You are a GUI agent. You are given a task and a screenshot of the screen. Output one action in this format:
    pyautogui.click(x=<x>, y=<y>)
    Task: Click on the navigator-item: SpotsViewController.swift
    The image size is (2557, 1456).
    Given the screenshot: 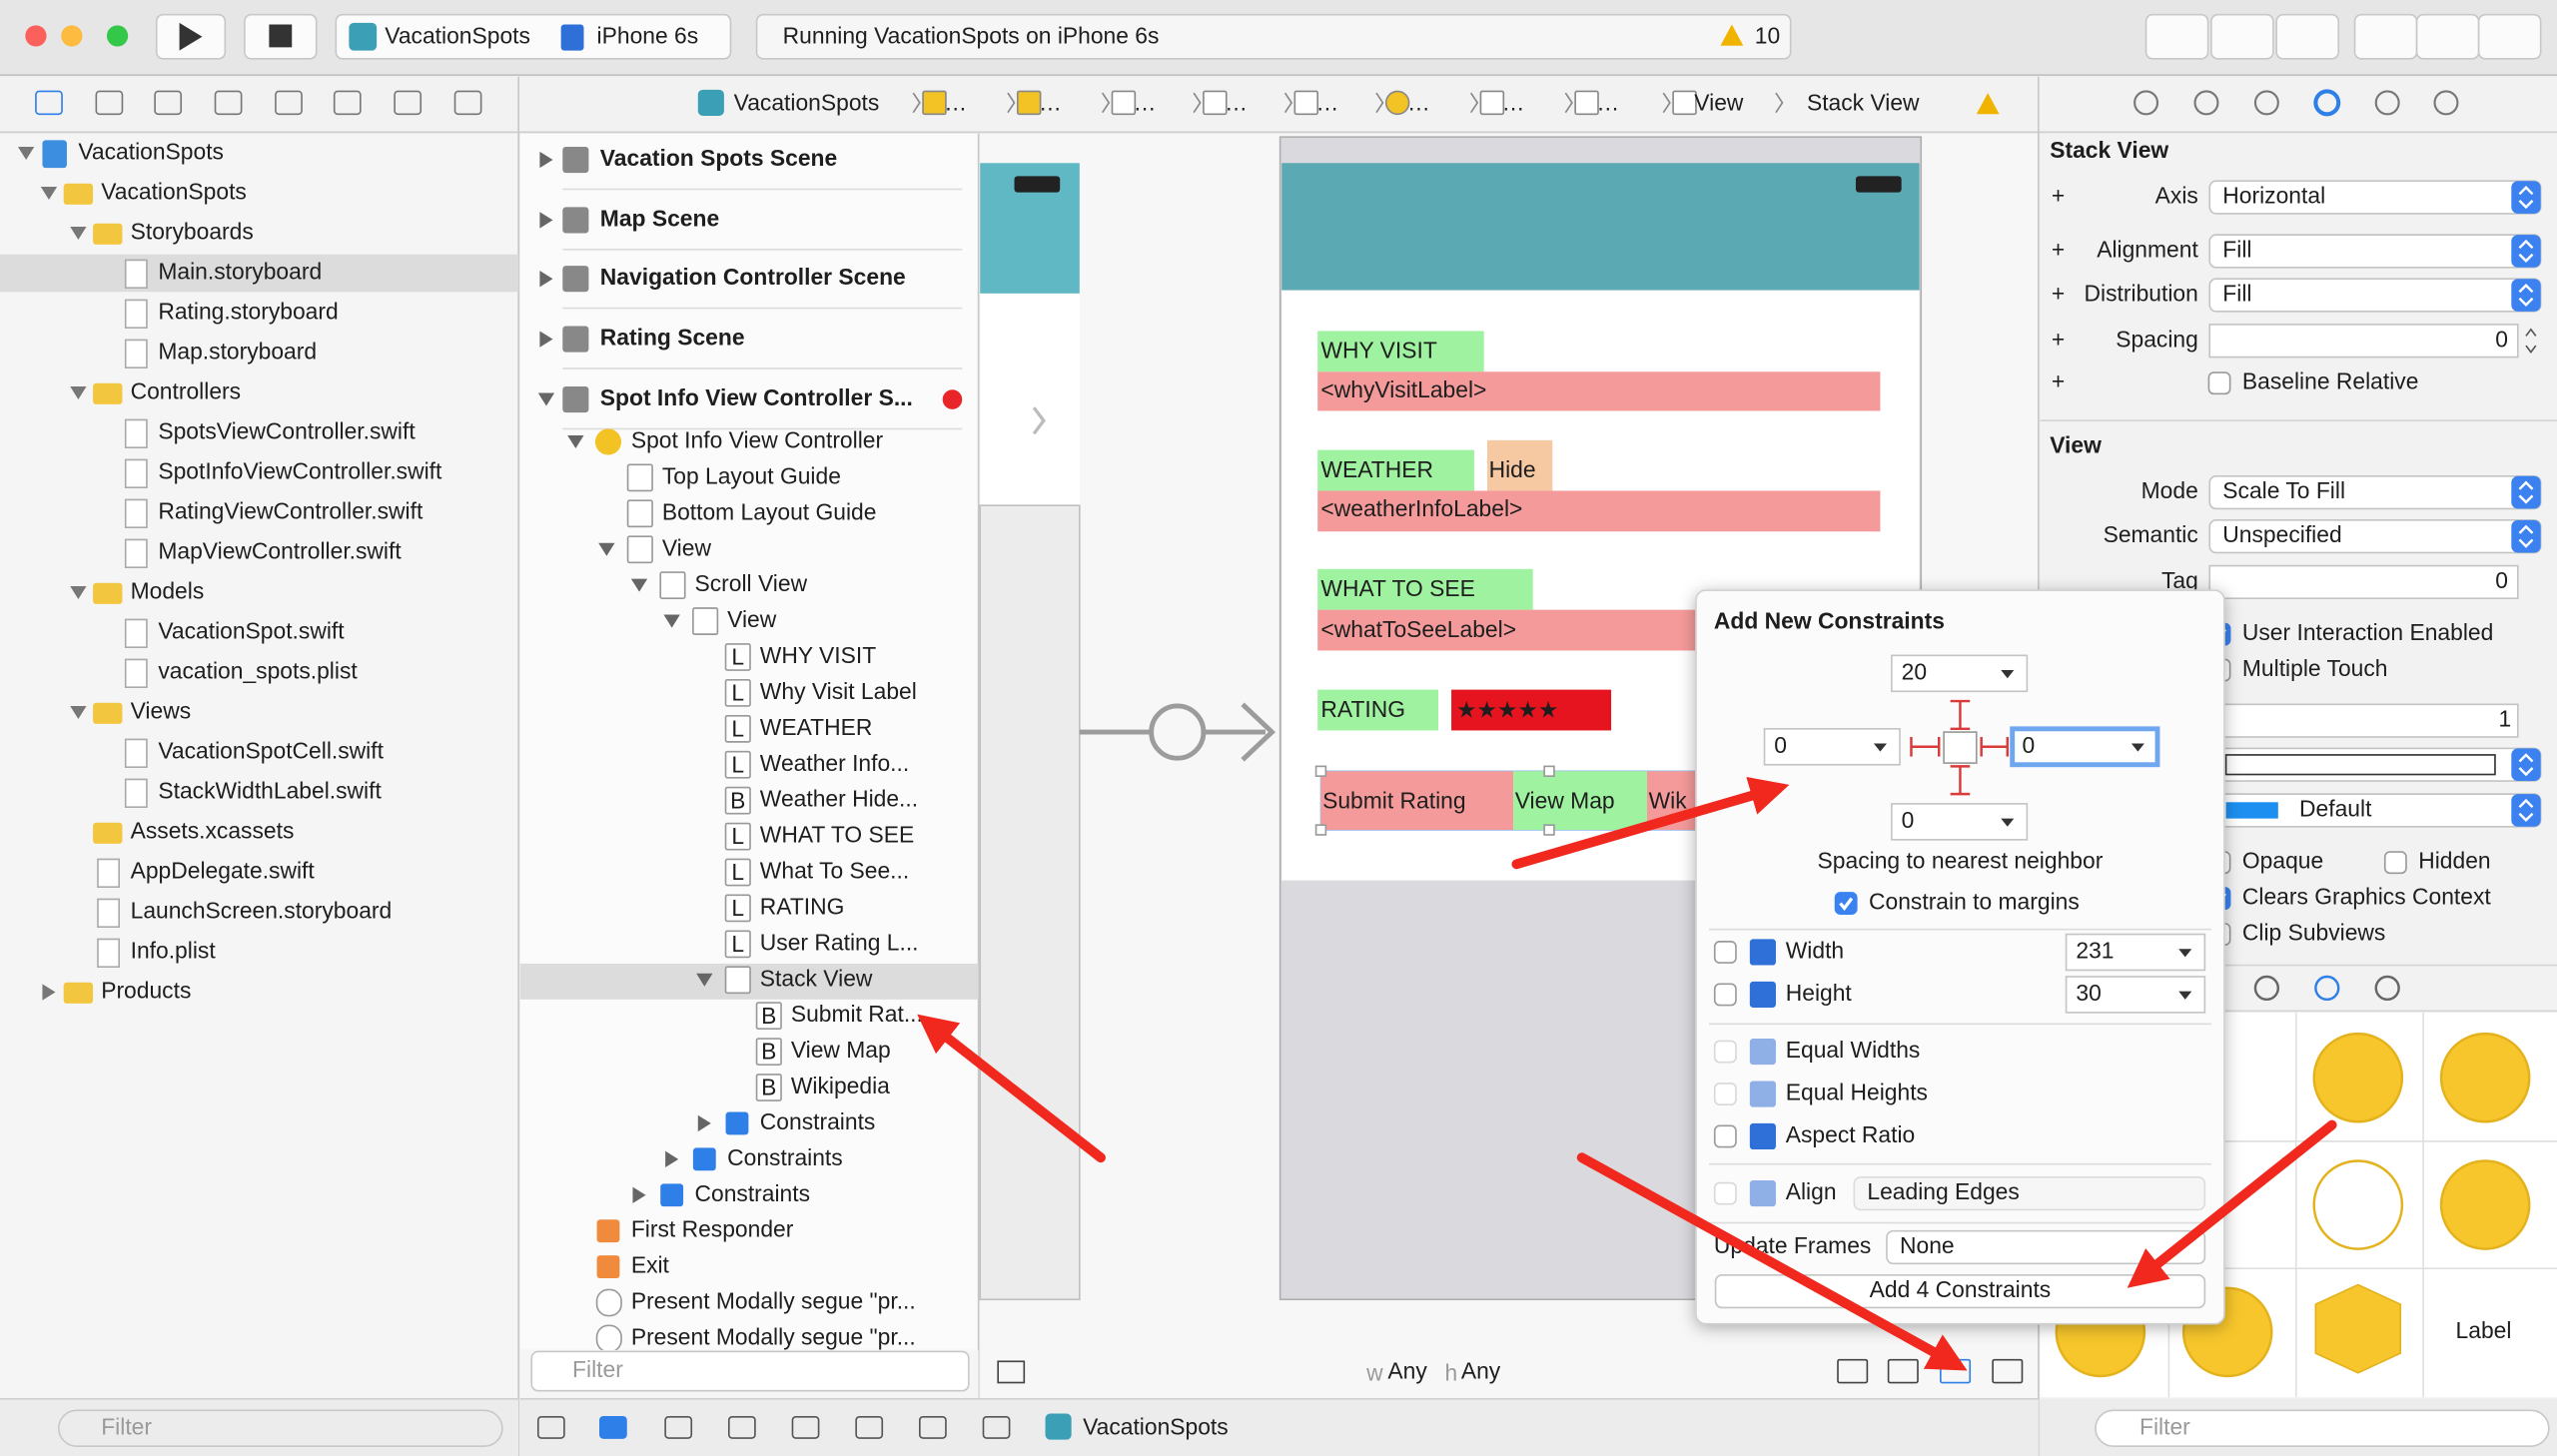 What is the action you would take?
    pyautogui.click(x=287, y=431)
    